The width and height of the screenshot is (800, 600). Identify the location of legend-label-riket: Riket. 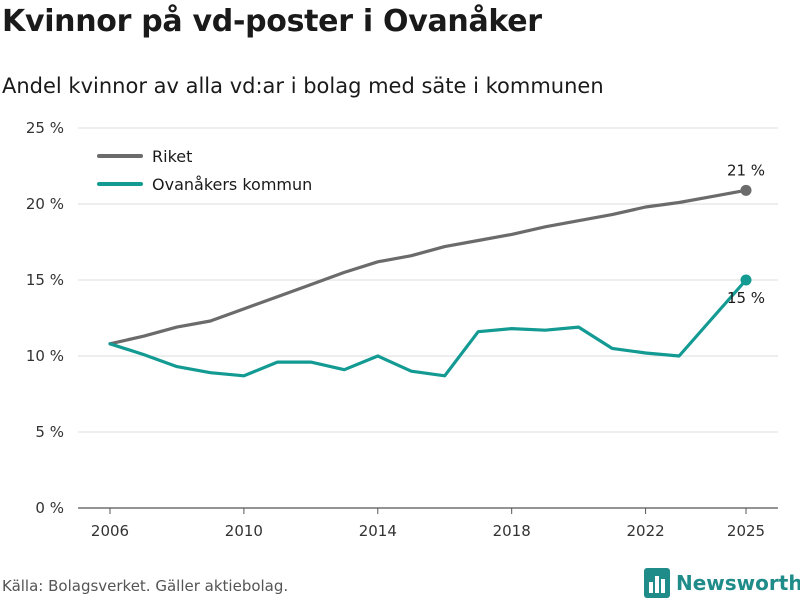
(172, 156).